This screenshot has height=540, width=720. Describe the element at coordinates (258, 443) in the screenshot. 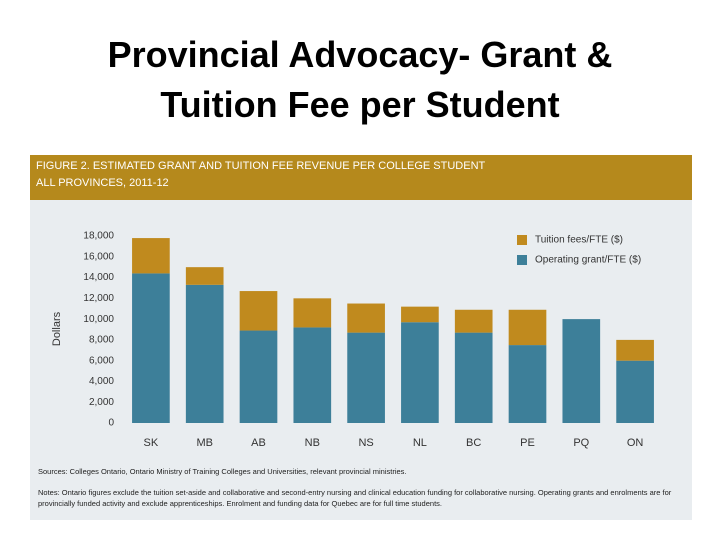

I see `x-tick-label: AB` at that location.